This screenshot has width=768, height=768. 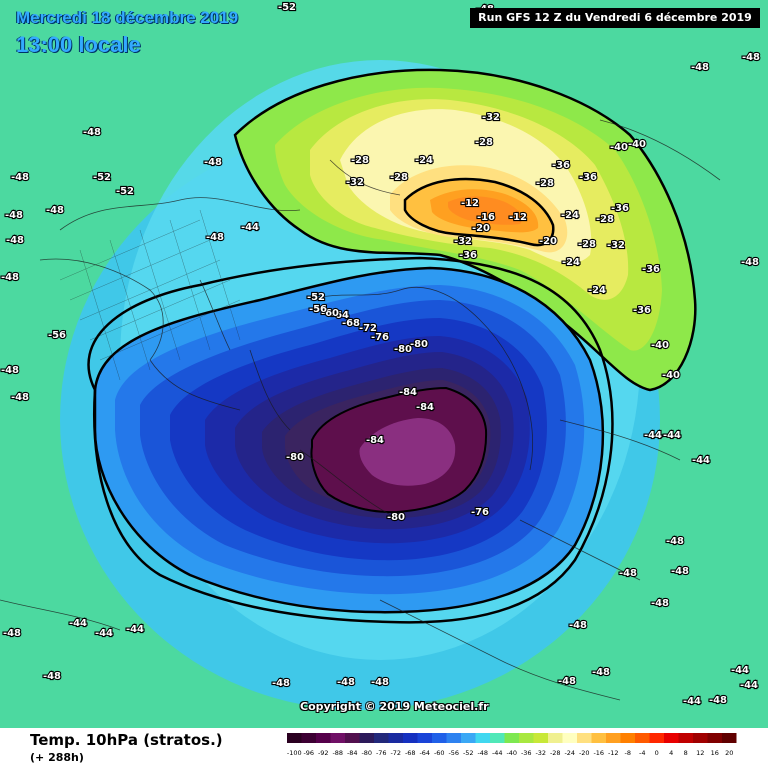 I want to click on legend-tick-label: -84, so click(x=352, y=753).